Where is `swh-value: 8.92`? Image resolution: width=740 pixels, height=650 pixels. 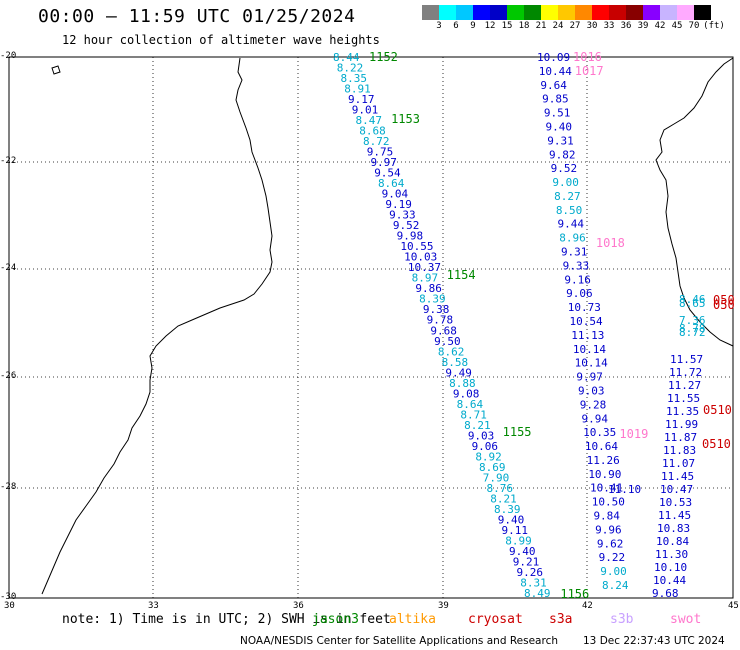
swh-value: 8.92 is located at coordinates (488, 456).